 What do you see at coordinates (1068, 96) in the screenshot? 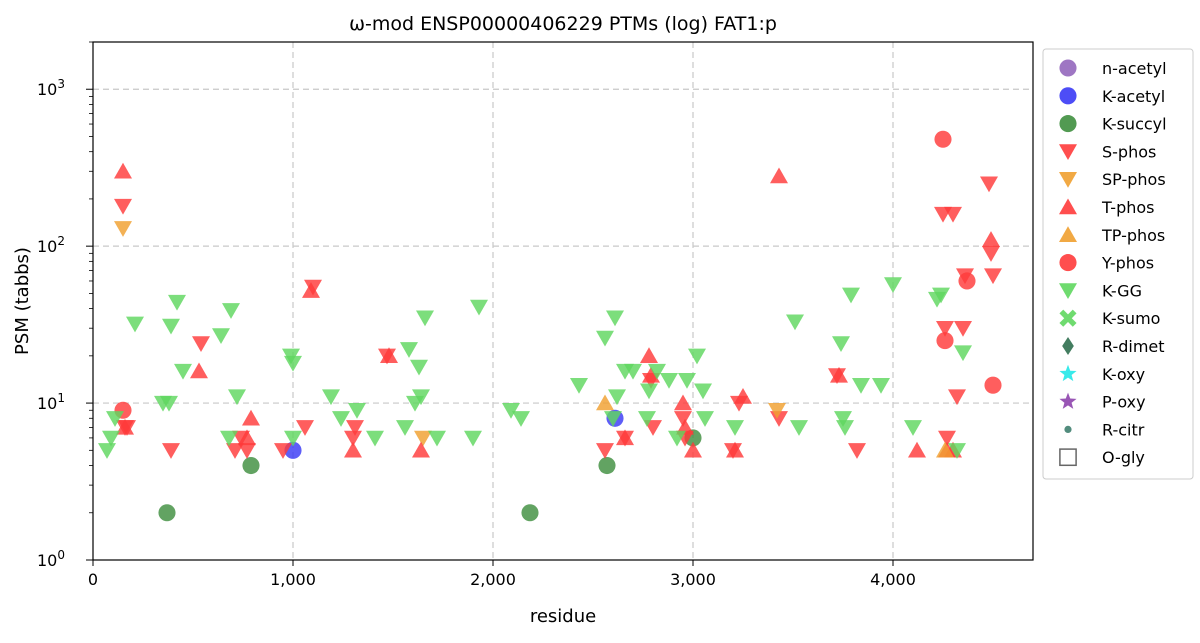
I see `legend-marker-k-acetyl` at bounding box center [1068, 96].